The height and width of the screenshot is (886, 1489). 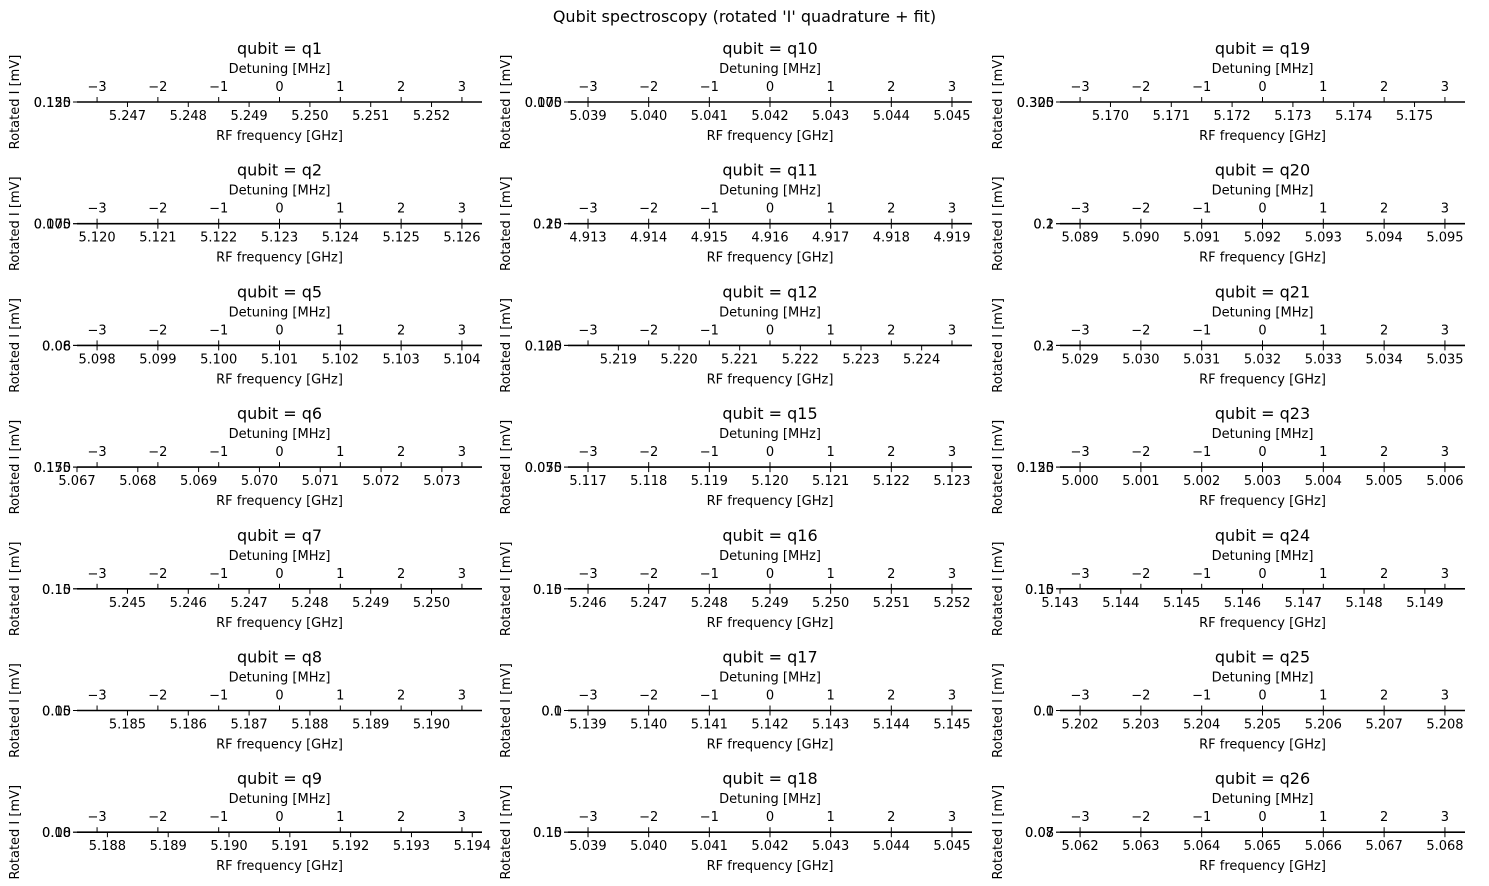 What do you see at coordinates (1140, 238) in the screenshot?
I see `frequency-tick-label: 5.090` at bounding box center [1140, 238].